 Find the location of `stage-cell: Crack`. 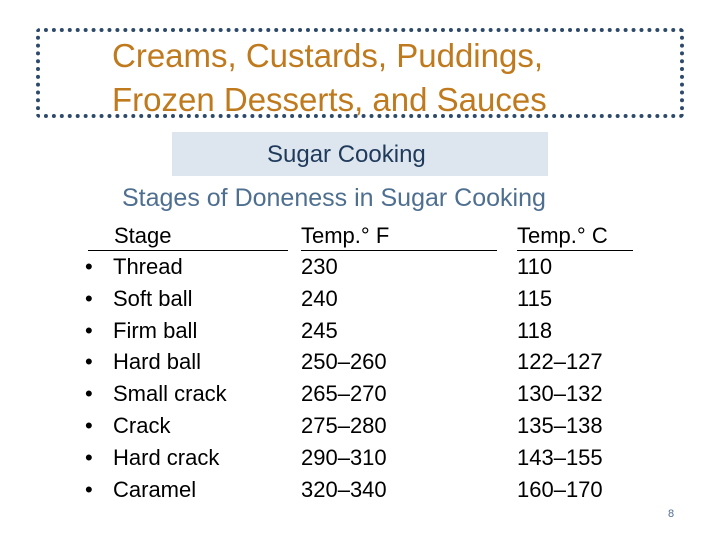

stage-cell: Crack is located at coordinates (142, 425).